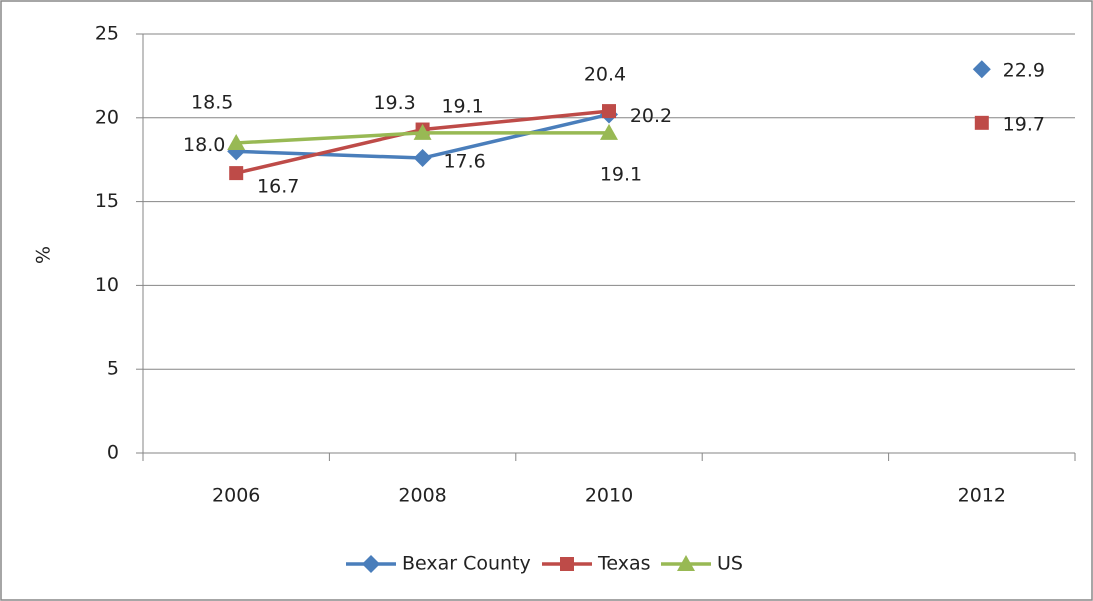 The height and width of the screenshot is (601, 1093). Describe the element at coordinates (1024, 71) in the screenshot. I see `data-label: 22.9` at that location.